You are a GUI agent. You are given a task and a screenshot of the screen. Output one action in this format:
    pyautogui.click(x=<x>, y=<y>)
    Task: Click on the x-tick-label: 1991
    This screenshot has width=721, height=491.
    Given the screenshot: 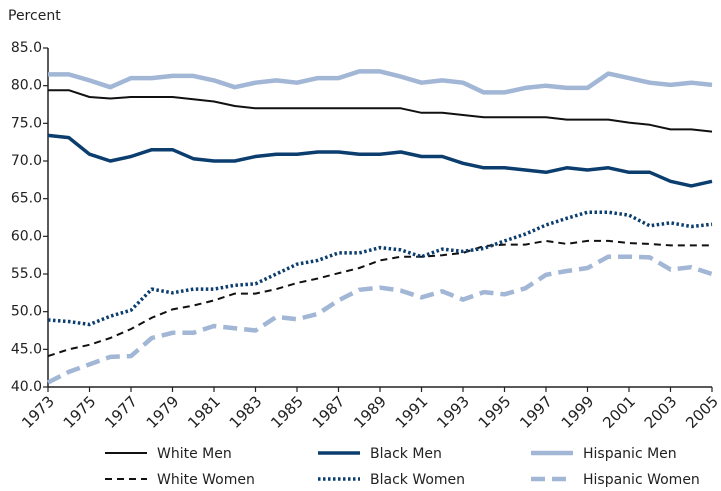 What is the action you would take?
    pyautogui.click(x=412, y=412)
    